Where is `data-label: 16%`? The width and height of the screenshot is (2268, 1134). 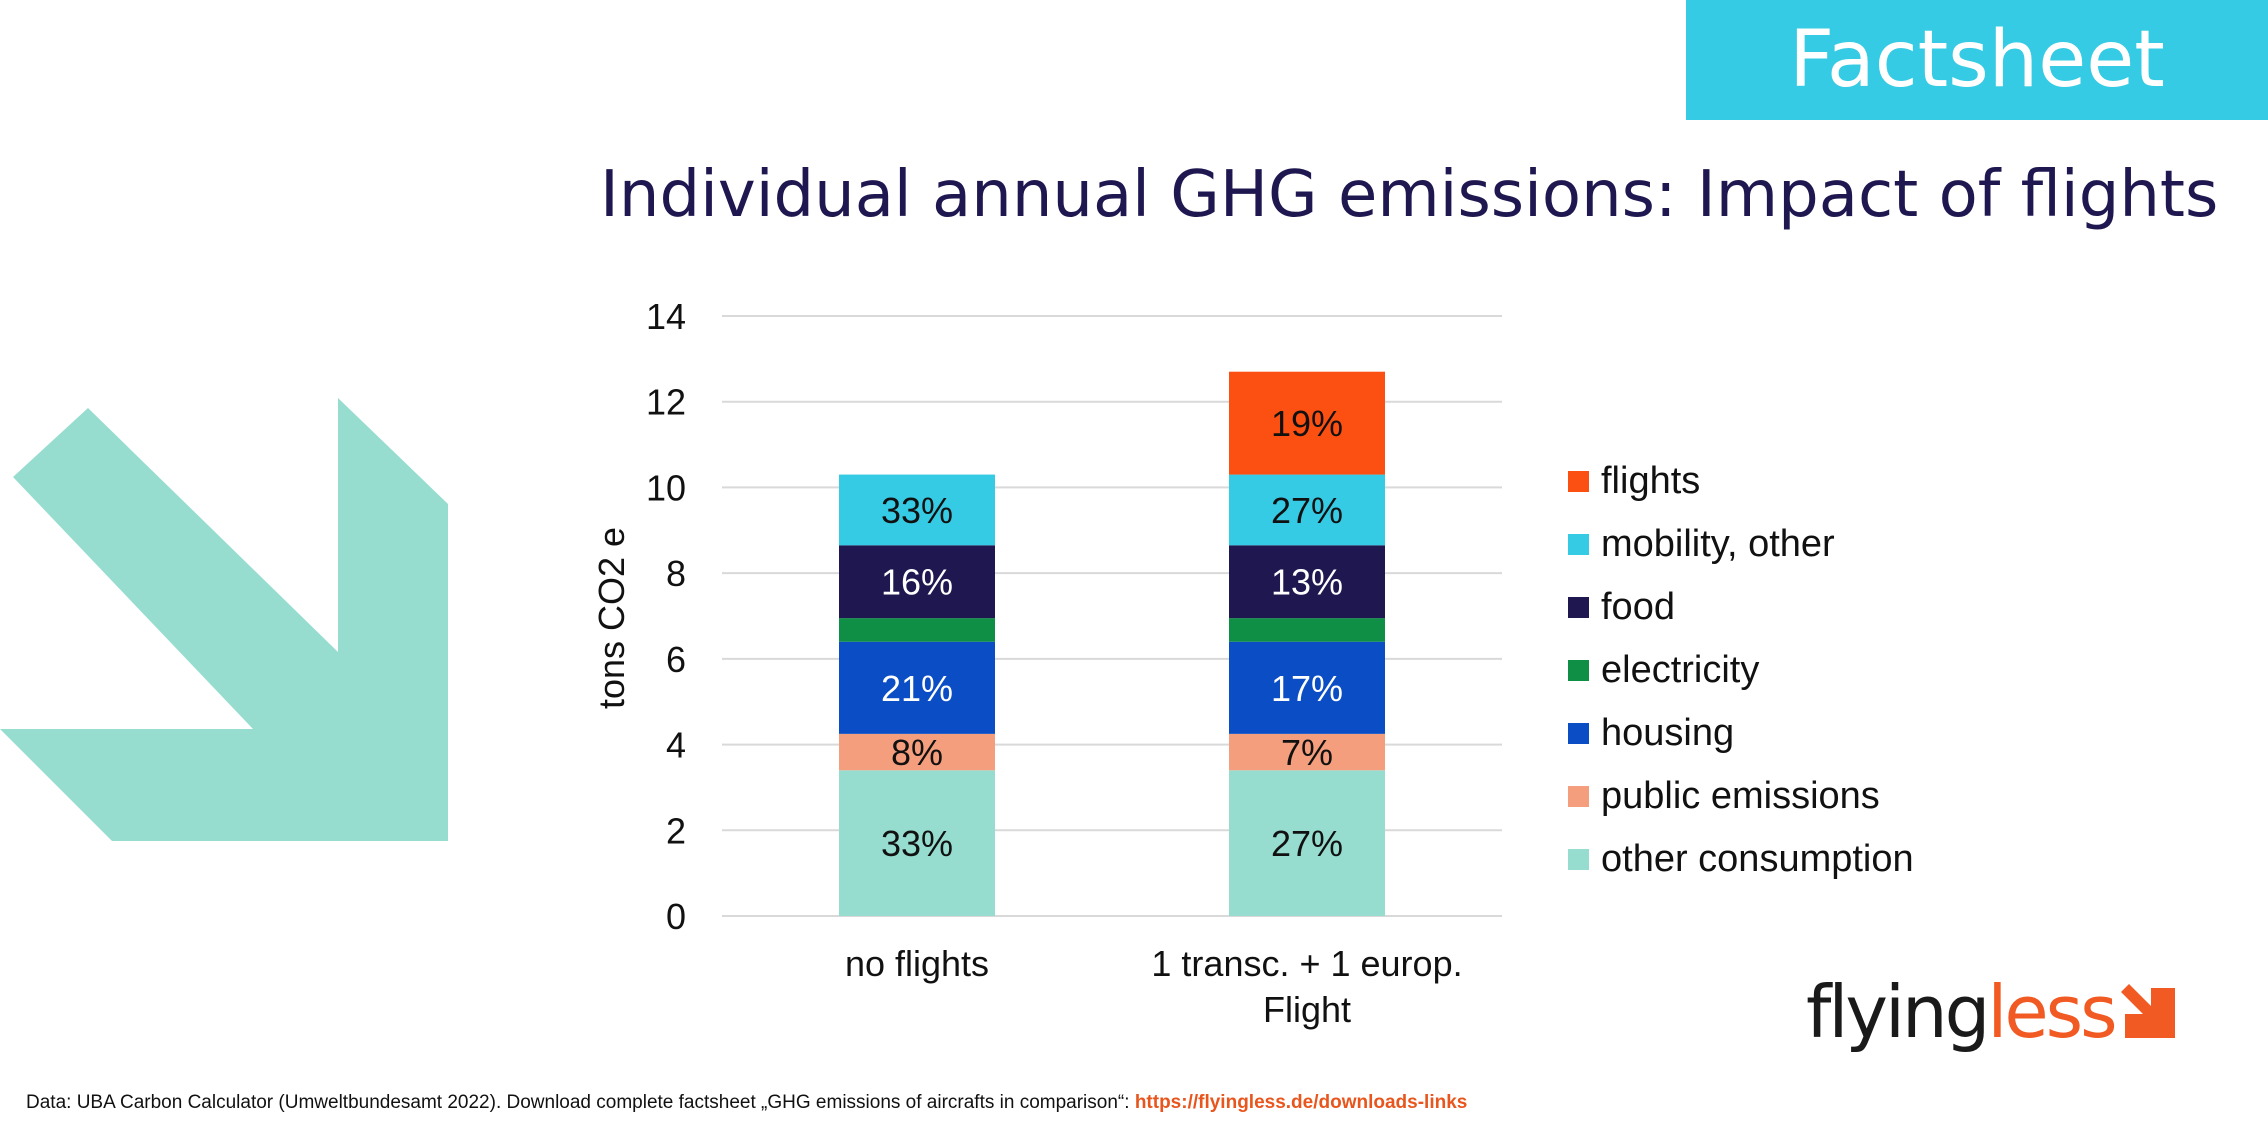
data-label: 16% is located at coordinates (917, 582).